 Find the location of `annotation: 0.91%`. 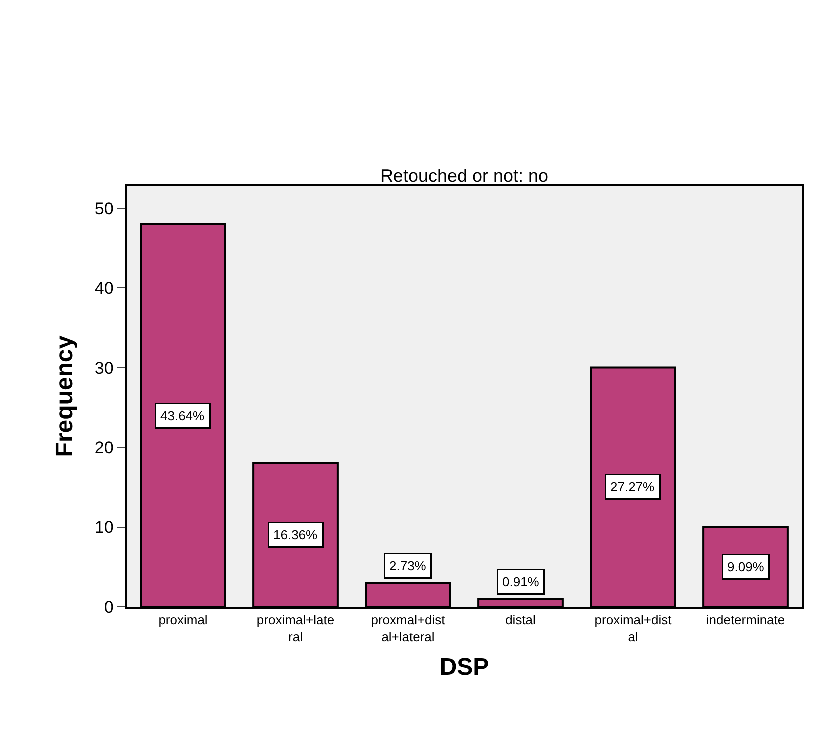

annotation: 0.91% is located at coordinates (521, 582).